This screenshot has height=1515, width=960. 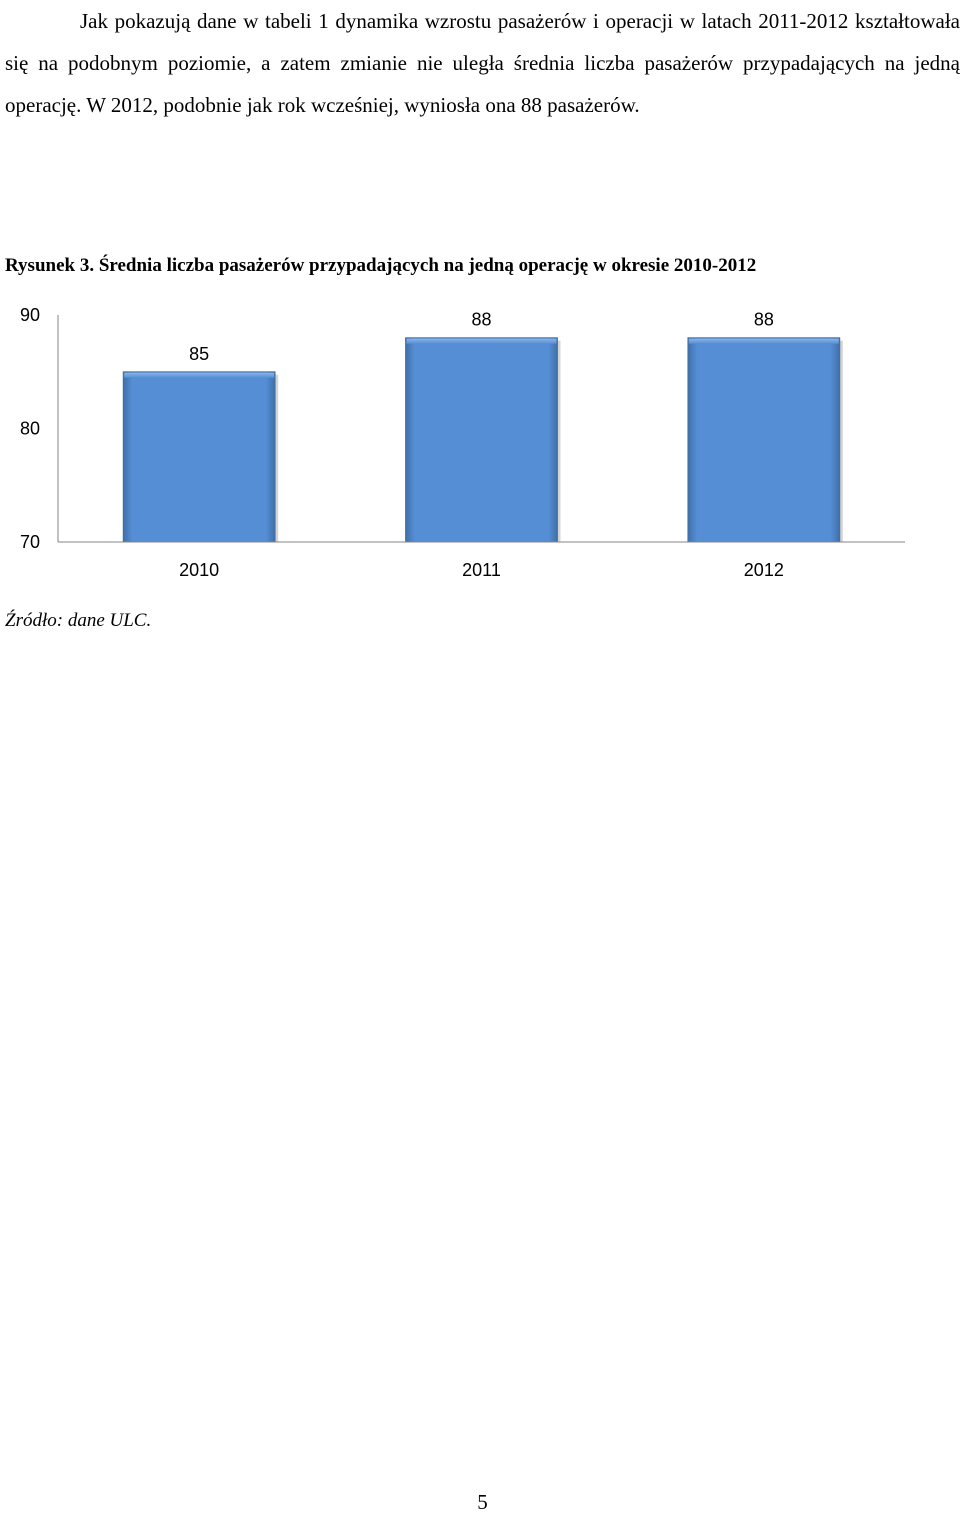 I want to click on bar-2012, so click(x=764, y=440).